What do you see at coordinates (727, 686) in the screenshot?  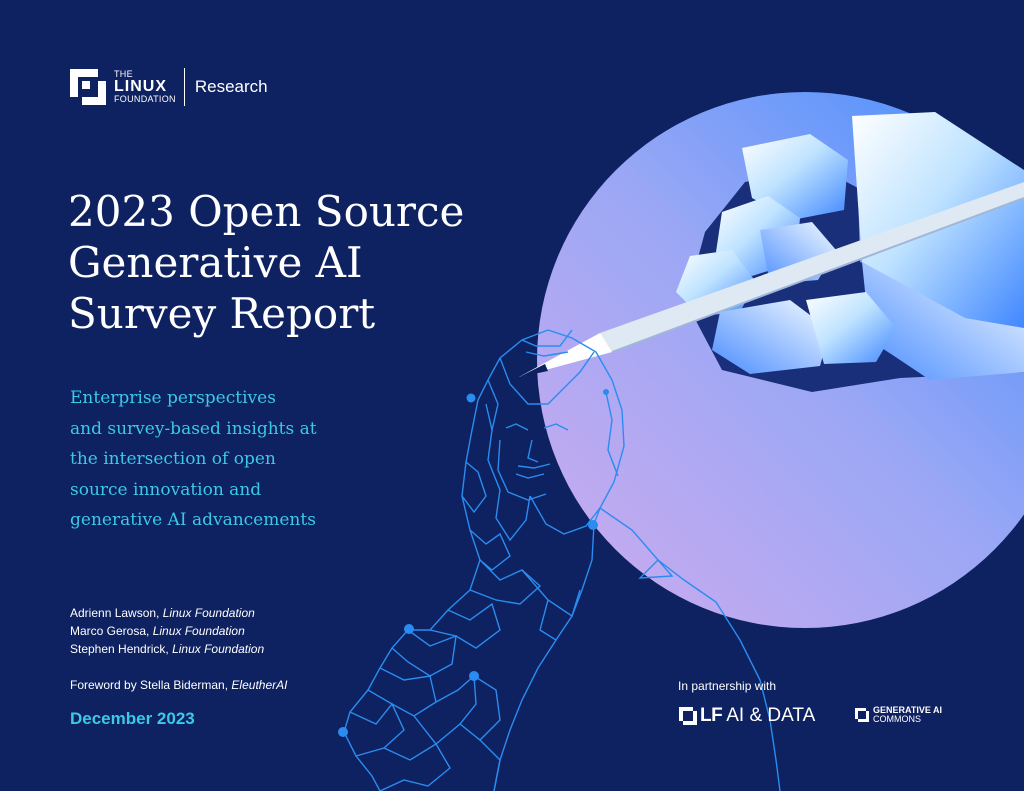 I see `partnership-label: In partnership with` at bounding box center [727, 686].